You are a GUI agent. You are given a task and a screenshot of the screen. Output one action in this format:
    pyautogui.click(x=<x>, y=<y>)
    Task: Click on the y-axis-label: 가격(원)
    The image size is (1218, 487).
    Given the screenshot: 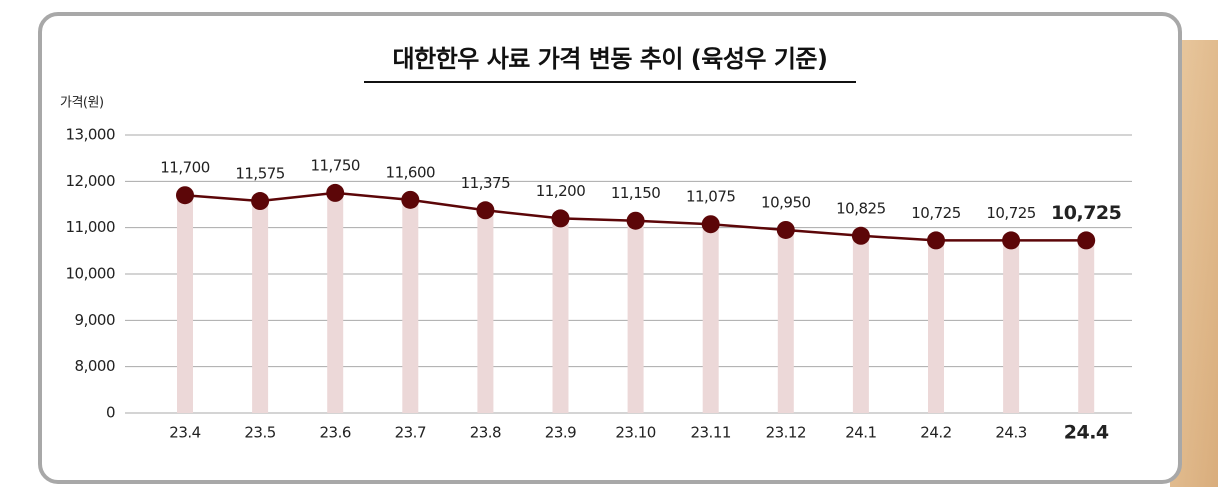 What is the action you would take?
    pyautogui.click(x=82, y=103)
    